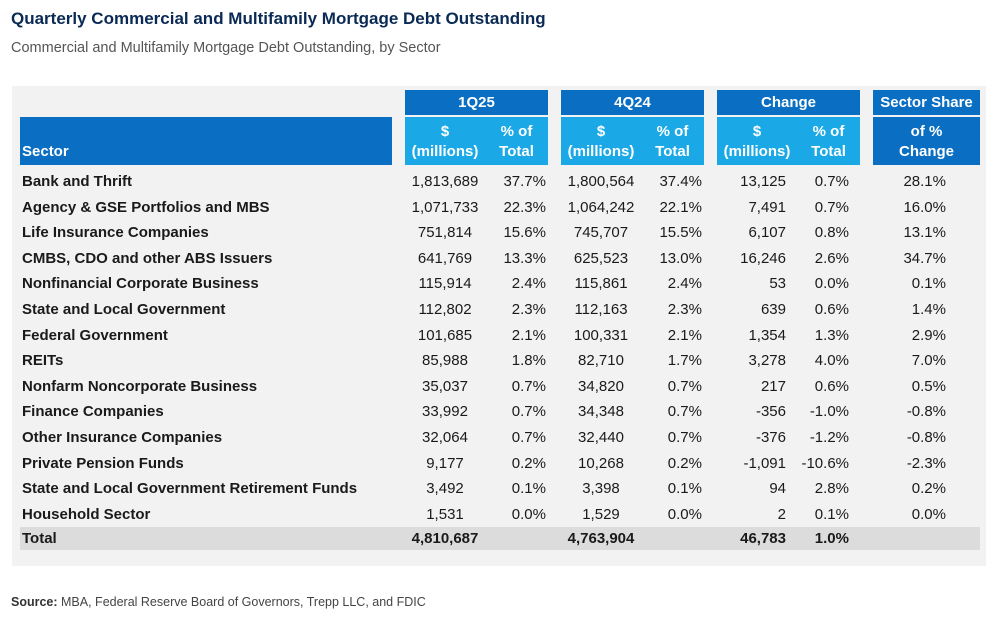 The width and height of the screenshot is (996, 624). Describe the element at coordinates (773, 386) in the screenshot. I see `change-dollars: 217` at that location.